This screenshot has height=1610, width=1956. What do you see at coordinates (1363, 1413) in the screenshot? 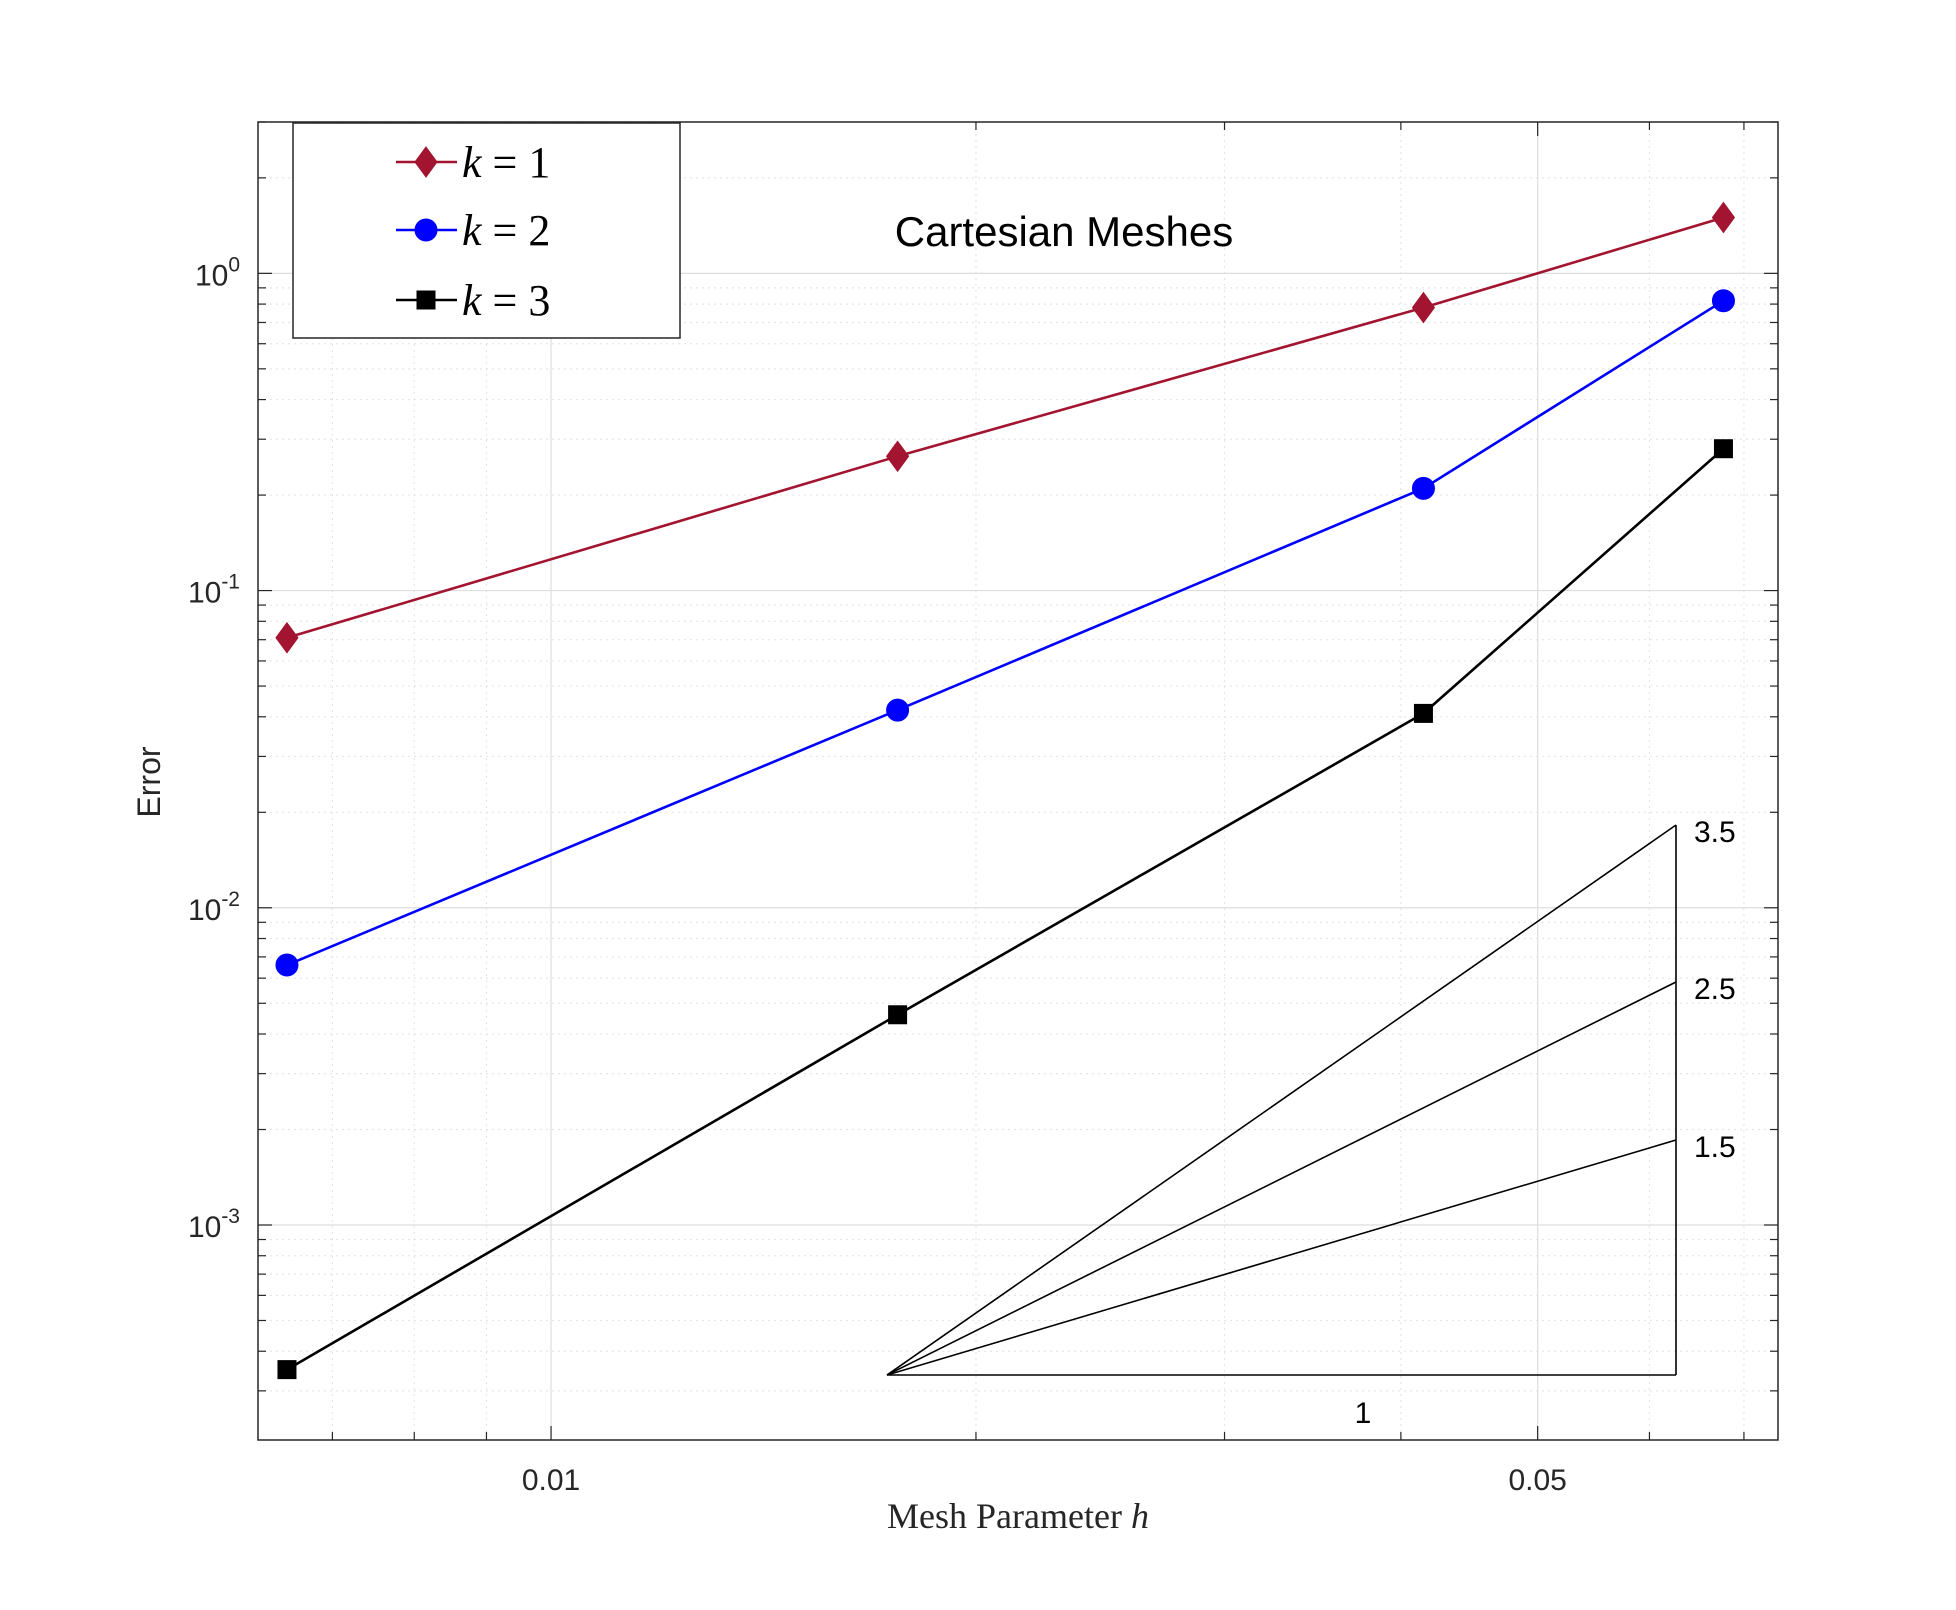
I see `triangle-base-label: 1` at bounding box center [1363, 1413].